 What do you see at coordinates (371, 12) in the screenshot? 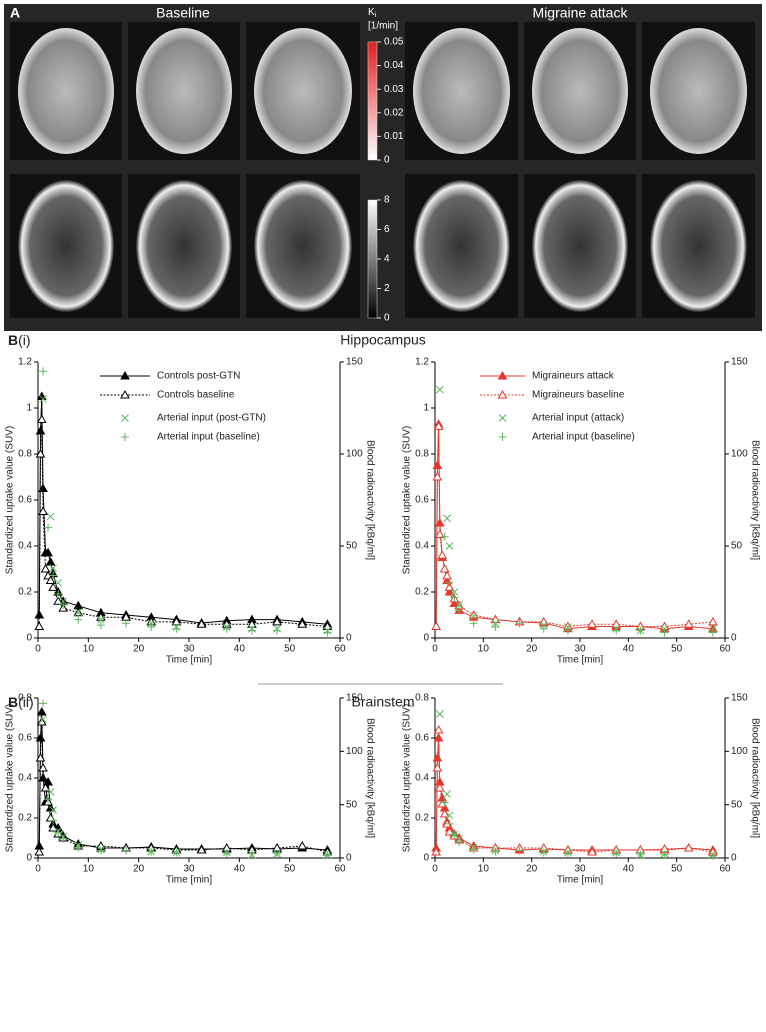
I see `colorbar-symbol: K` at bounding box center [371, 12].